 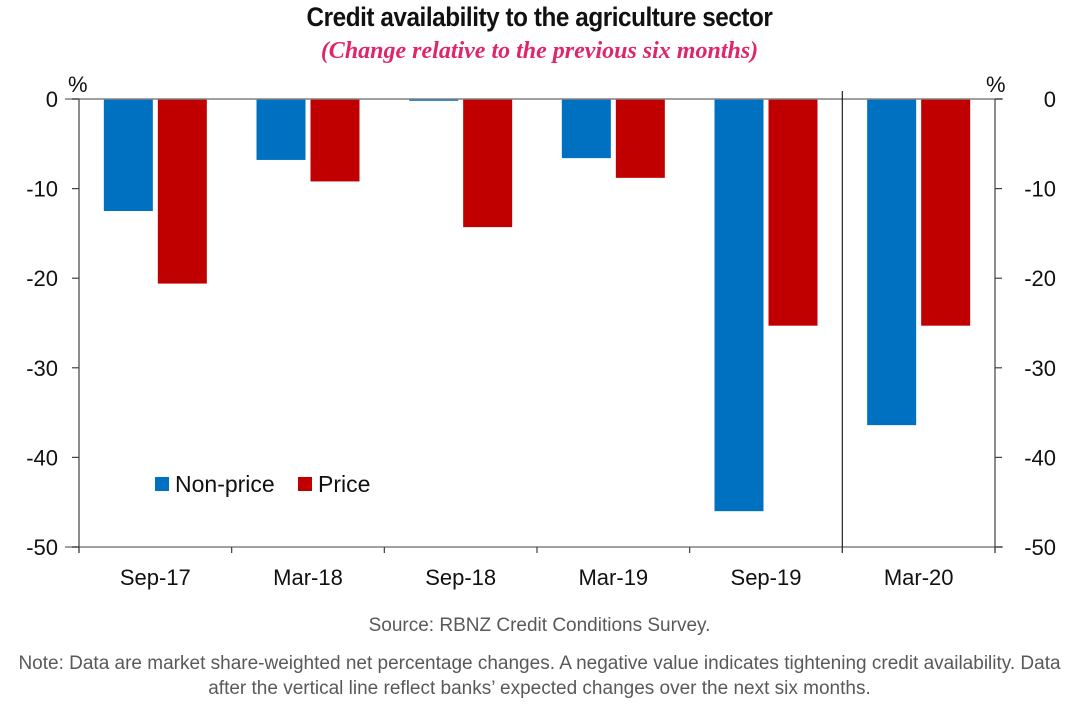 What do you see at coordinates (42, 278) in the screenshot?
I see `y-tick-label-left: -20` at bounding box center [42, 278].